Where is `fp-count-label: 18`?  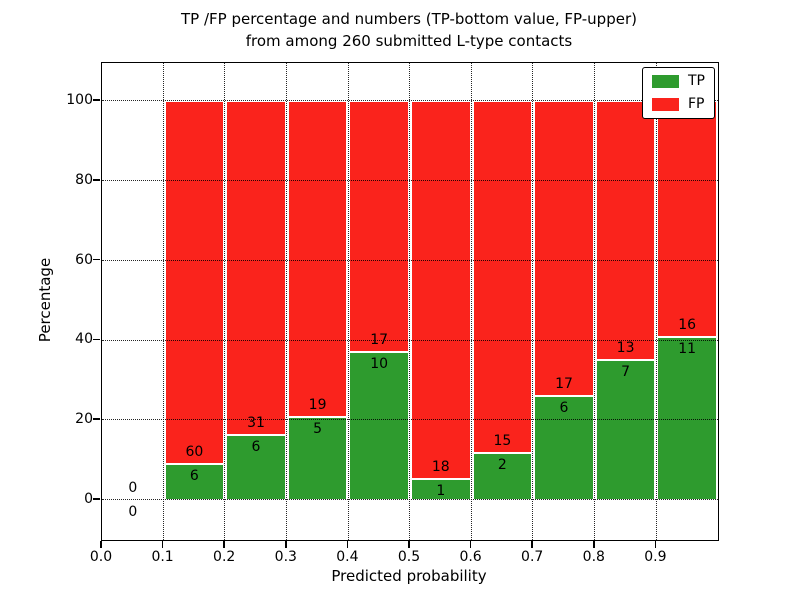 fp-count-label: 18 is located at coordinates (440, 467).